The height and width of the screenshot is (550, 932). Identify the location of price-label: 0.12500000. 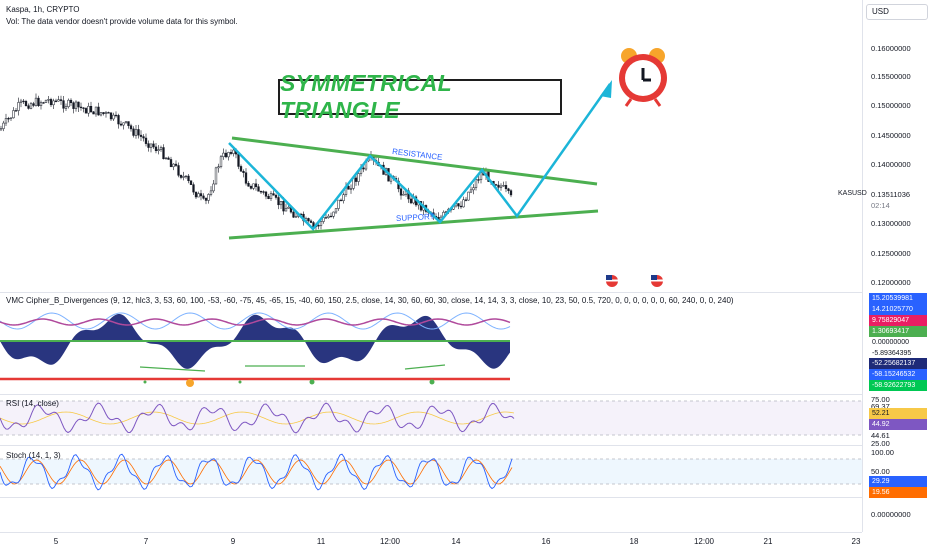
(891, 253).